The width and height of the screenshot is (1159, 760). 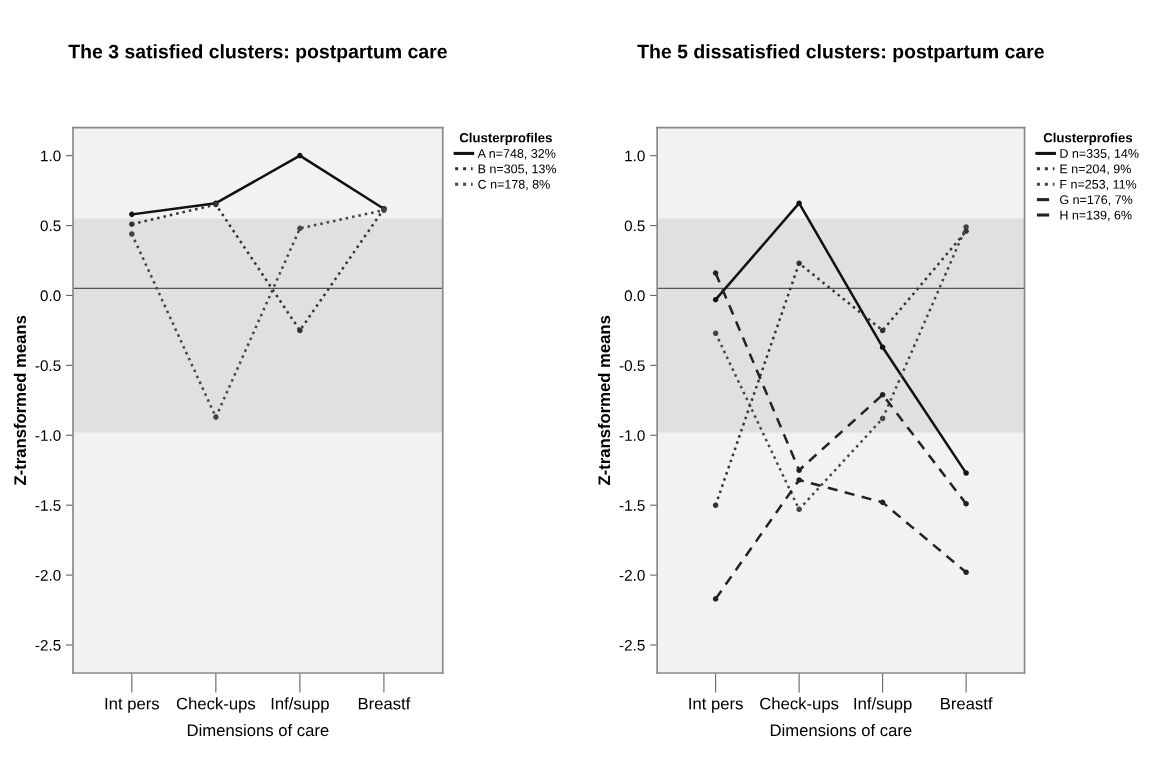 I want to click on legend-label: H n=139, 6%, so click(x=1096, y=215).